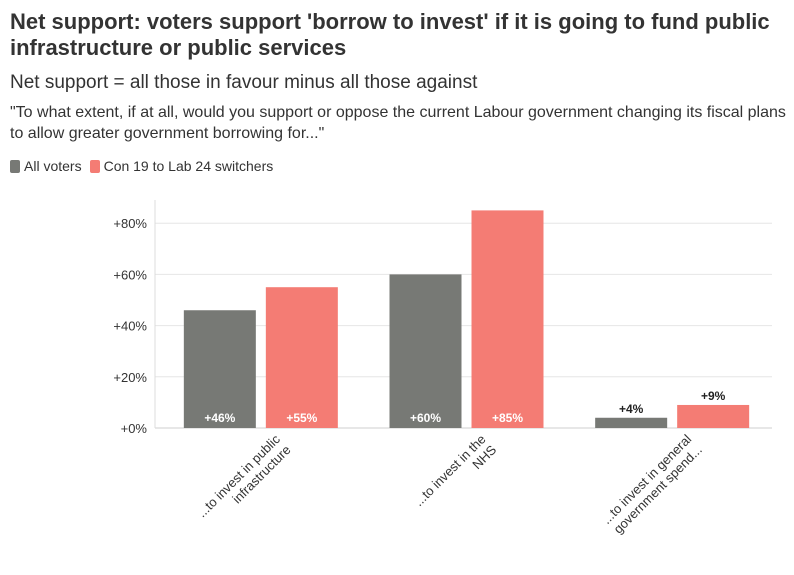 The width and height of the screenshot is (794, 575). Describe the element at coordinates (130, 223) in the screenshot. I see `y-tick-label: +80%` at that location.